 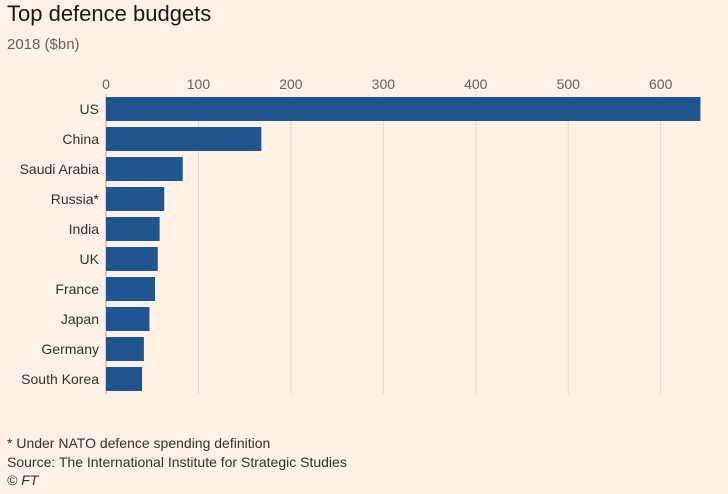 What do you see at coordinates (77, 289) in the screenshot?
I see `category-label: France` at bounding box center [77, 289].